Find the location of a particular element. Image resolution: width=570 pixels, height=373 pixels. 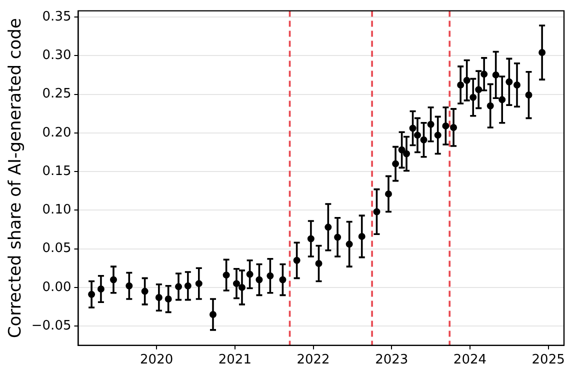

y-tick-label: 0.35 is located at coordinates (57, 16).